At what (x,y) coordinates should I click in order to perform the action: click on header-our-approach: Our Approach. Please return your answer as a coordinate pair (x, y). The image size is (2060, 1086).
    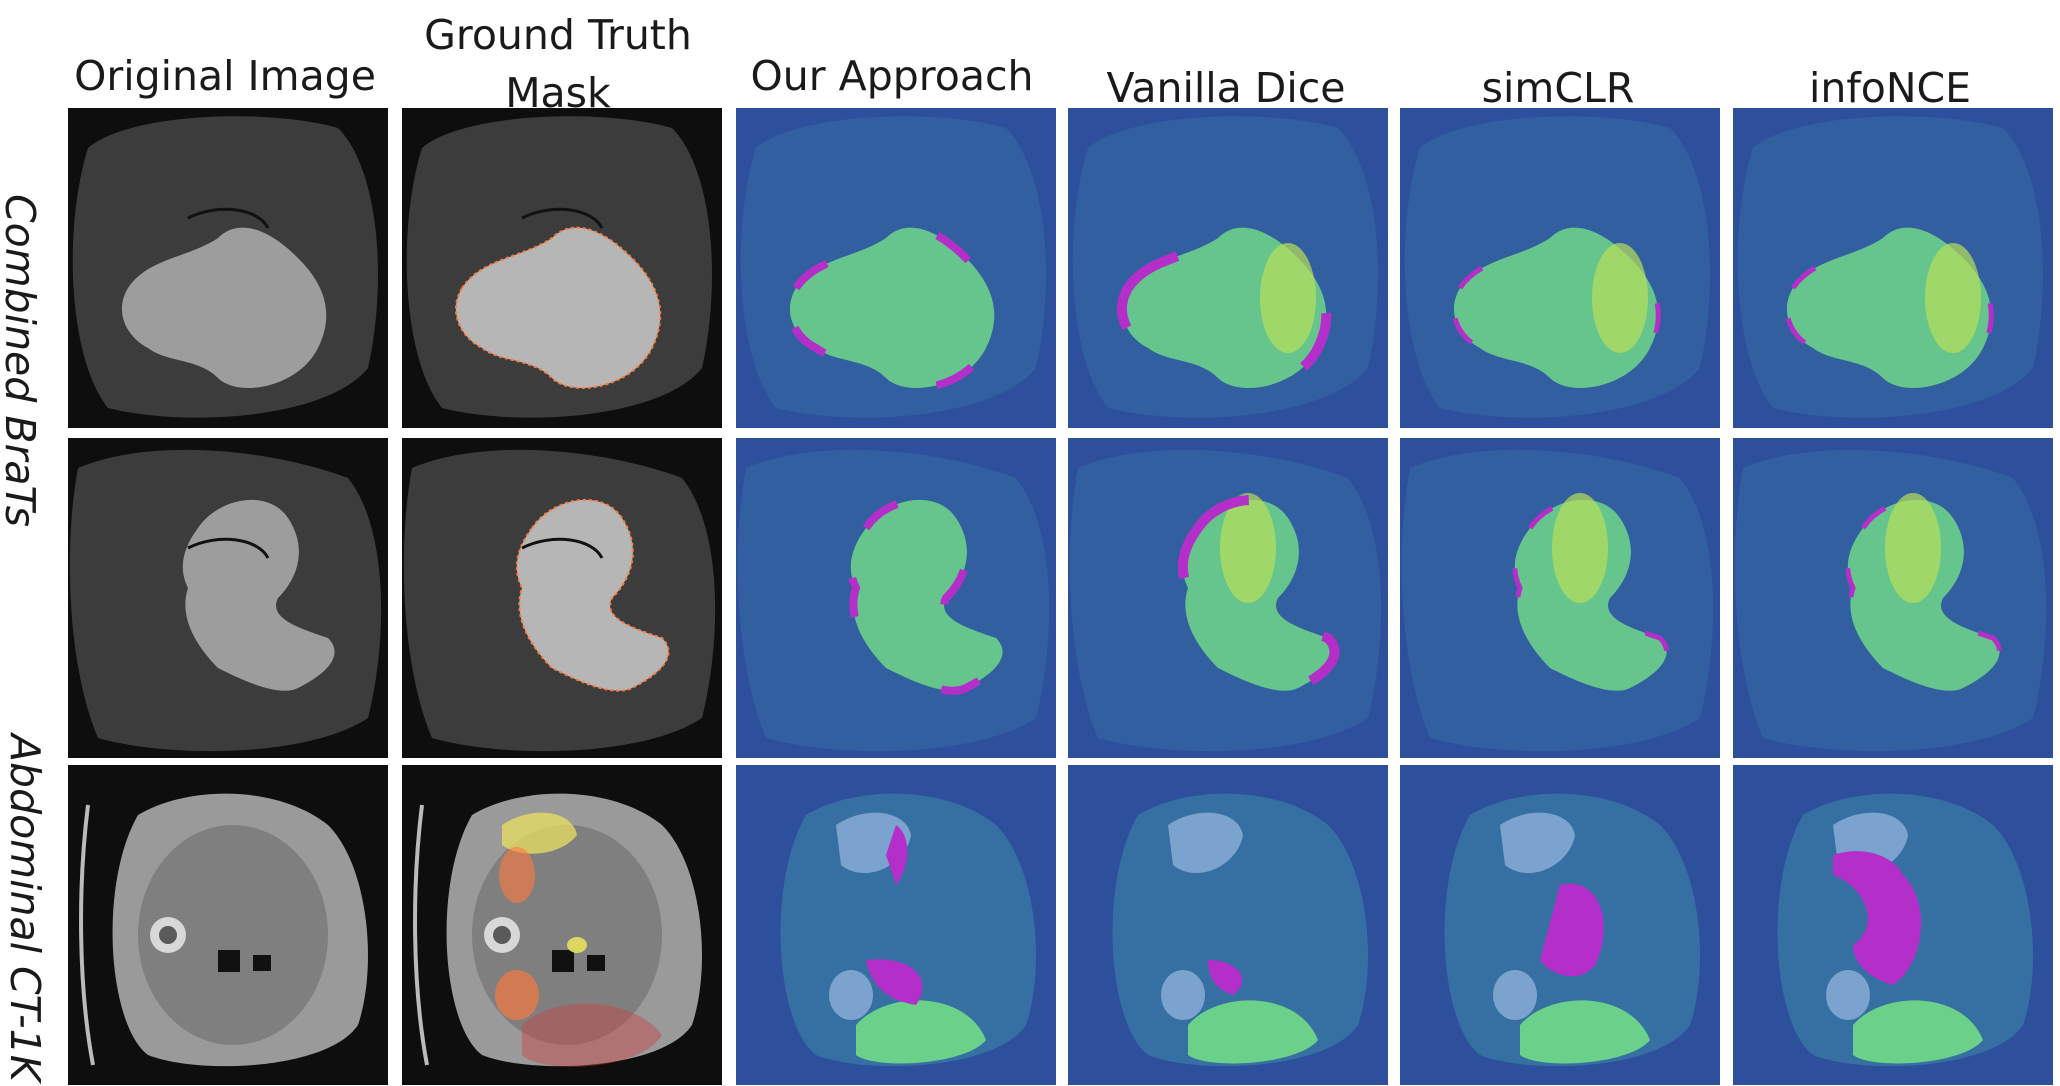
    Looking at the image, I should click on (892, 76).